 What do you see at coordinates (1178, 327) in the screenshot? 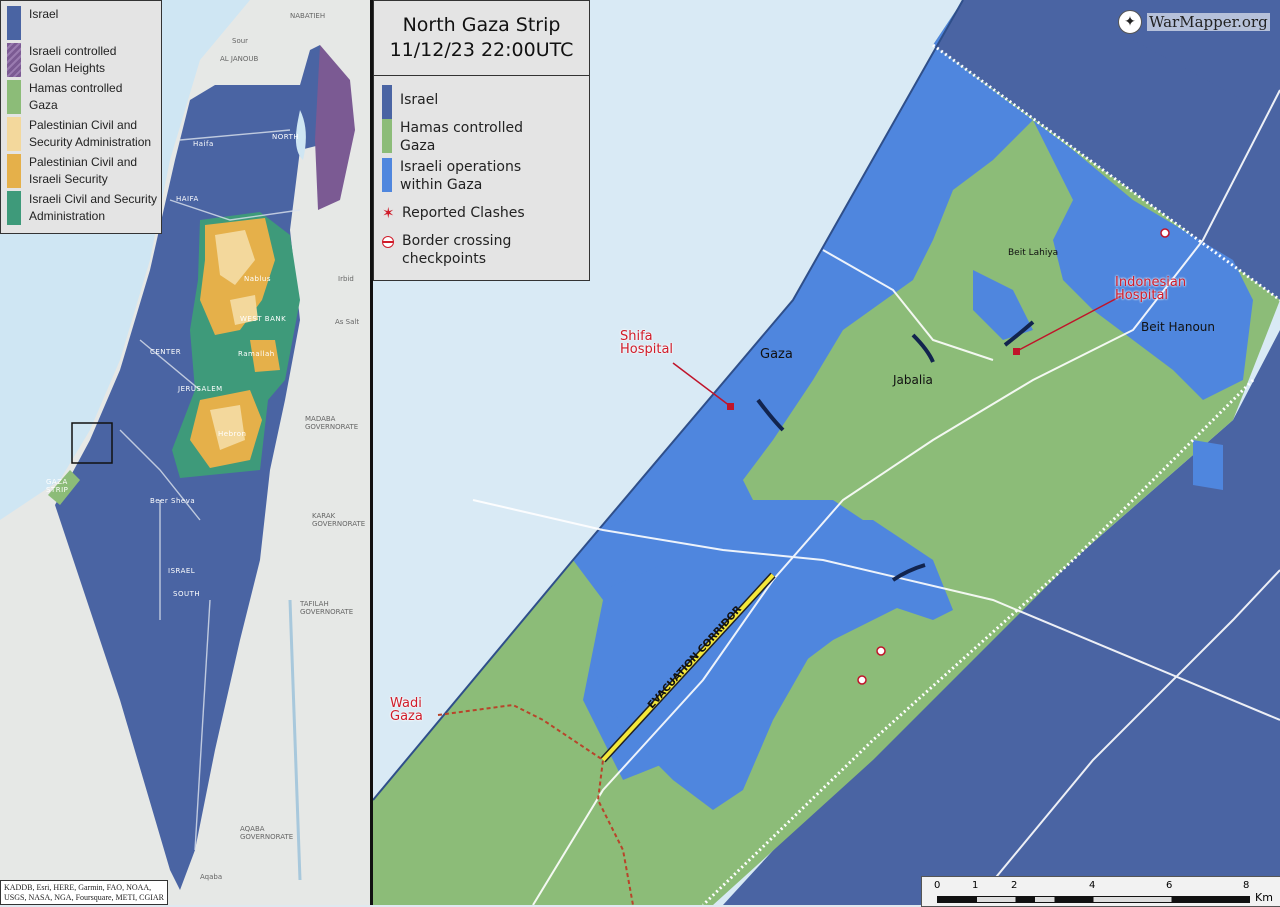
I see `place-beit-hanoun: Beit Hanoun` at bounding box center [1178, 327].